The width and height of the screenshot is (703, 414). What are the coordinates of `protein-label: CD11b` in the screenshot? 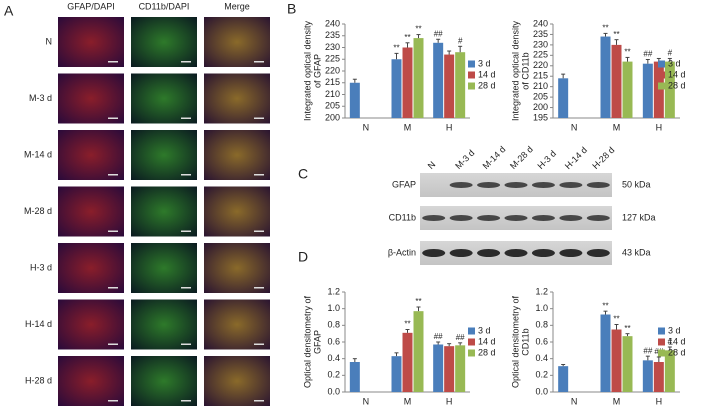 It's located at (402, 217).